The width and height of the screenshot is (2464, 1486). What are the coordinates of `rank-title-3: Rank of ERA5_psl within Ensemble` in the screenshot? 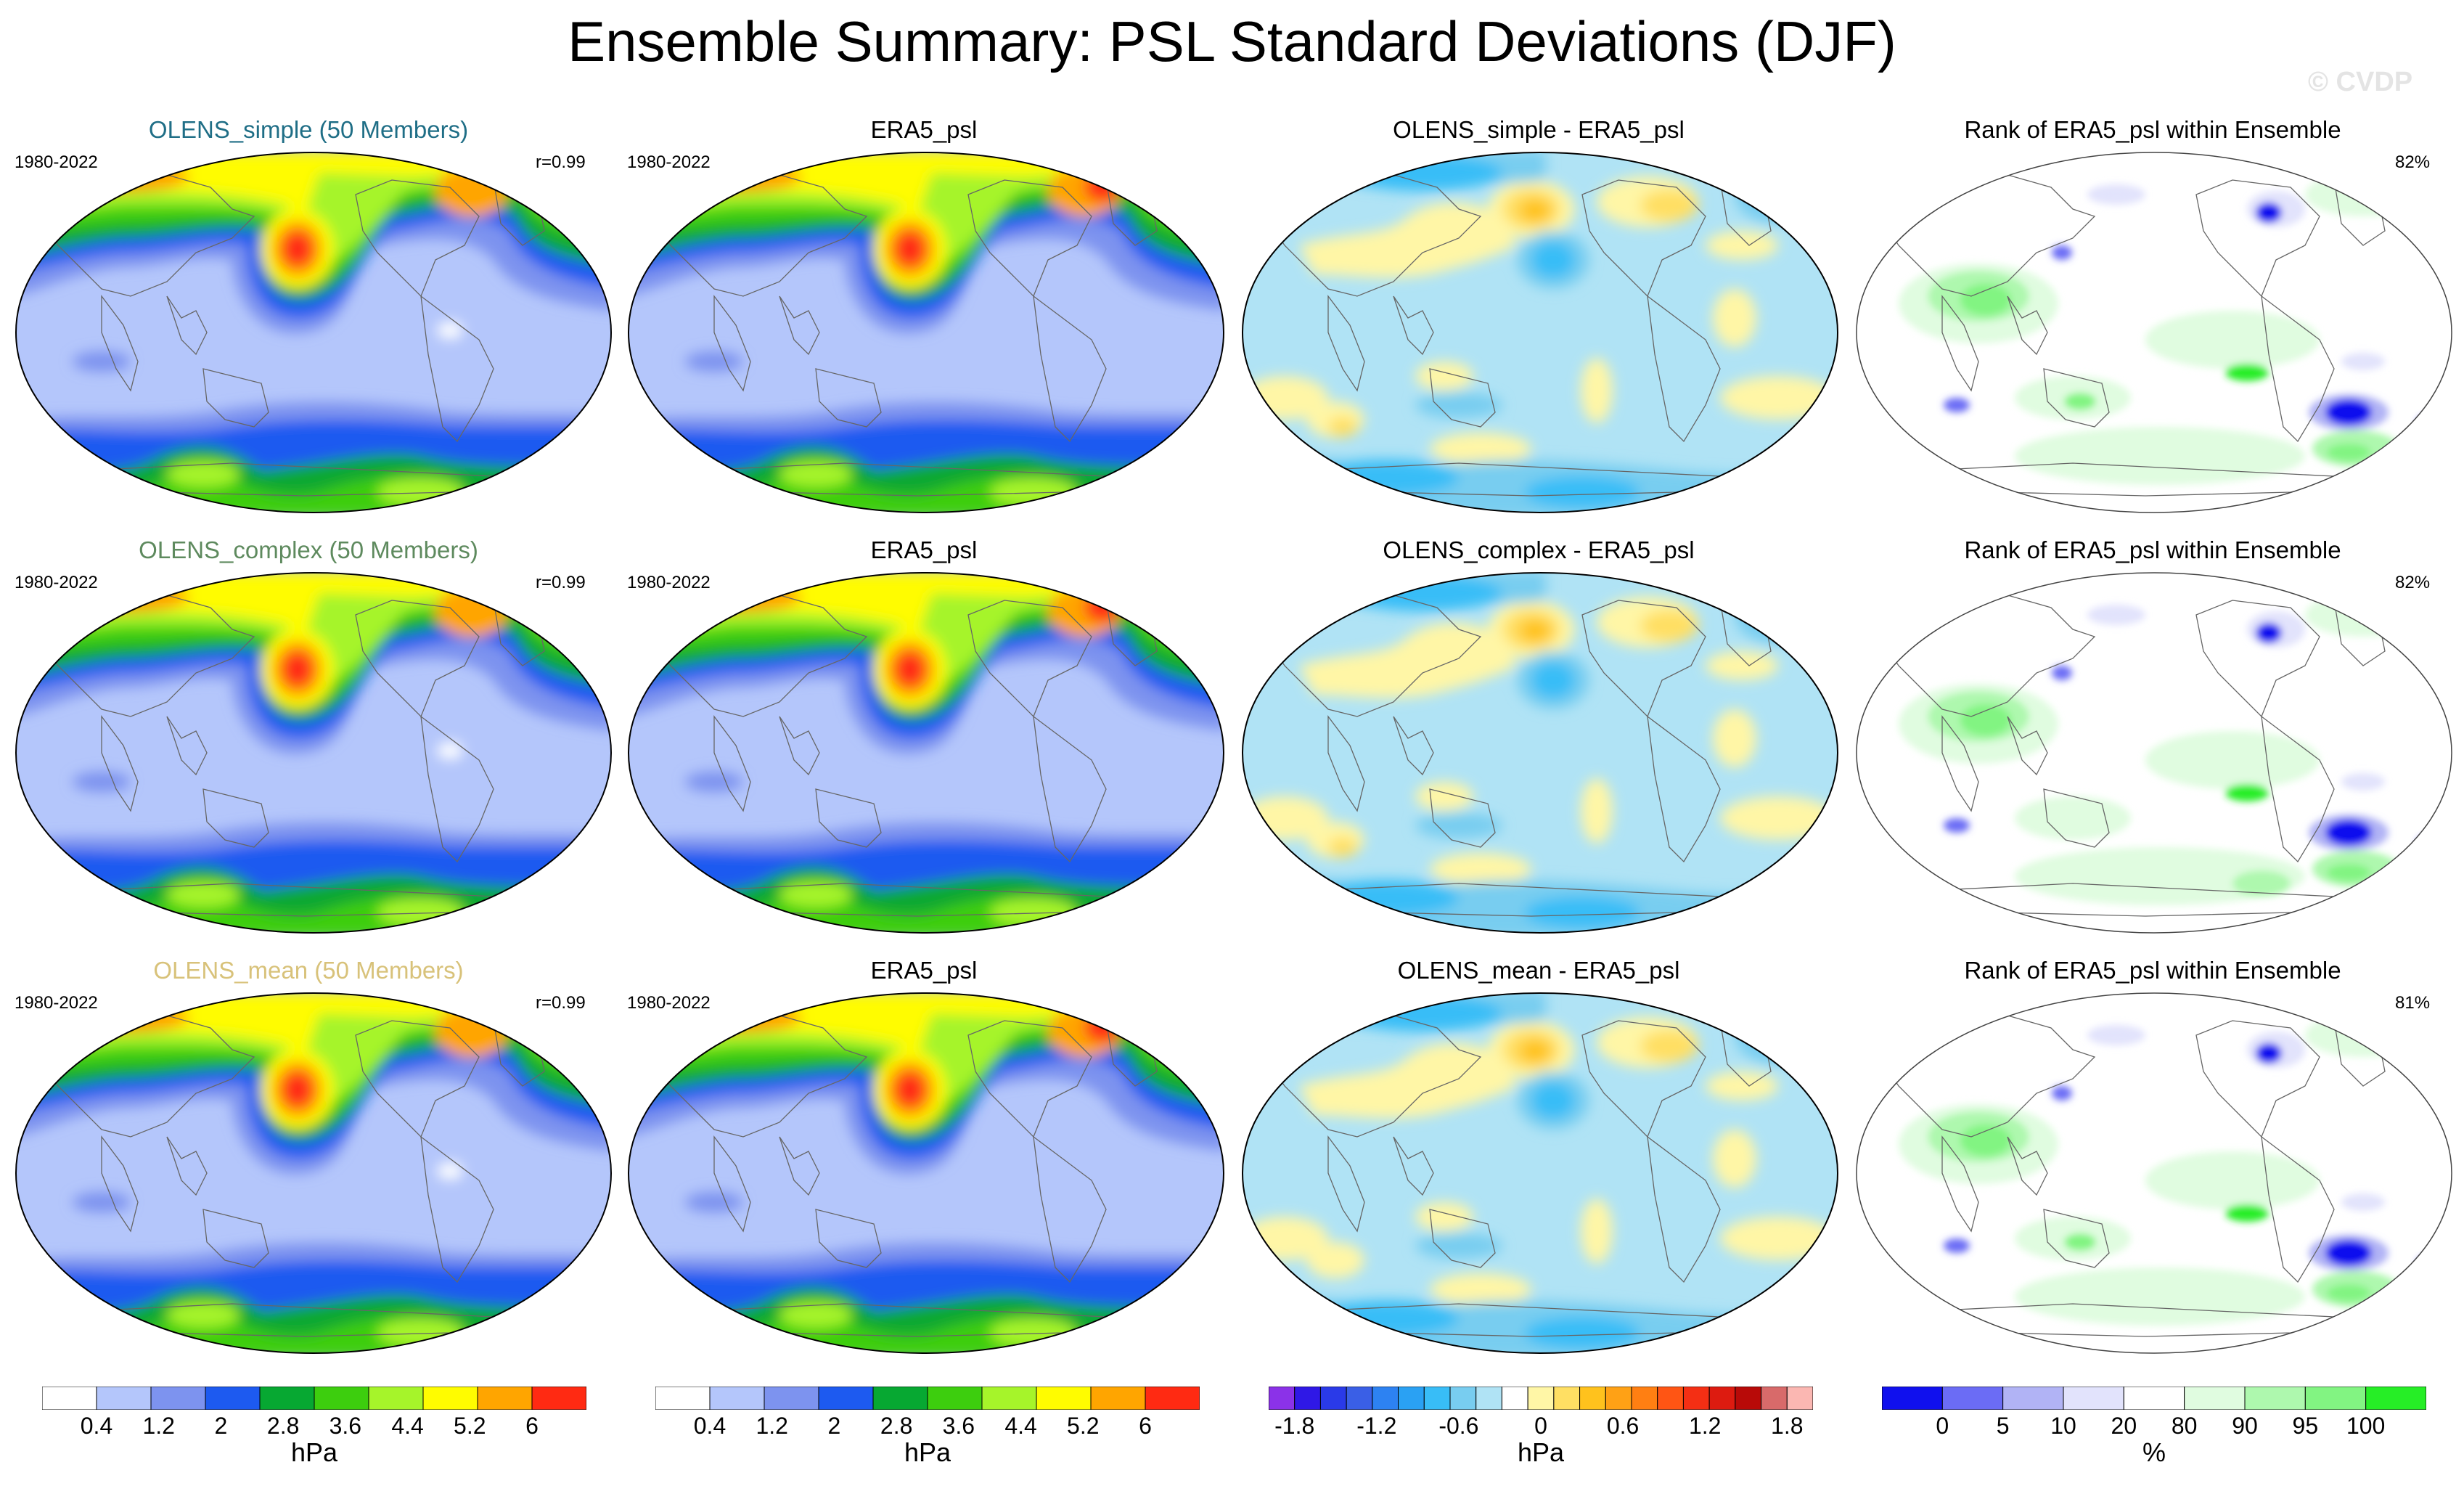 It's located at (2152, 970).